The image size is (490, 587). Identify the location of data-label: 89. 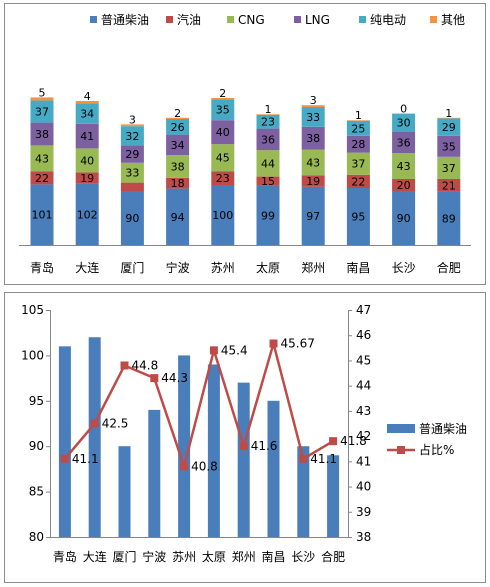
(449, 218).